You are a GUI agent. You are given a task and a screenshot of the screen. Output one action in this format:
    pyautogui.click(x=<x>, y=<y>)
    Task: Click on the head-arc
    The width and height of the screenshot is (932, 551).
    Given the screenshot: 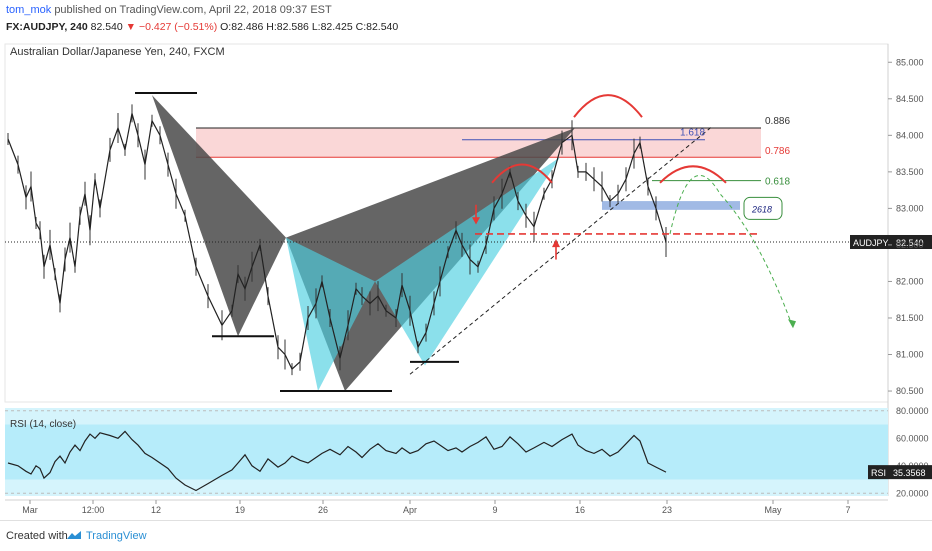 What is the action you would take?
    pyautogui.click(x=608, y=106)
    